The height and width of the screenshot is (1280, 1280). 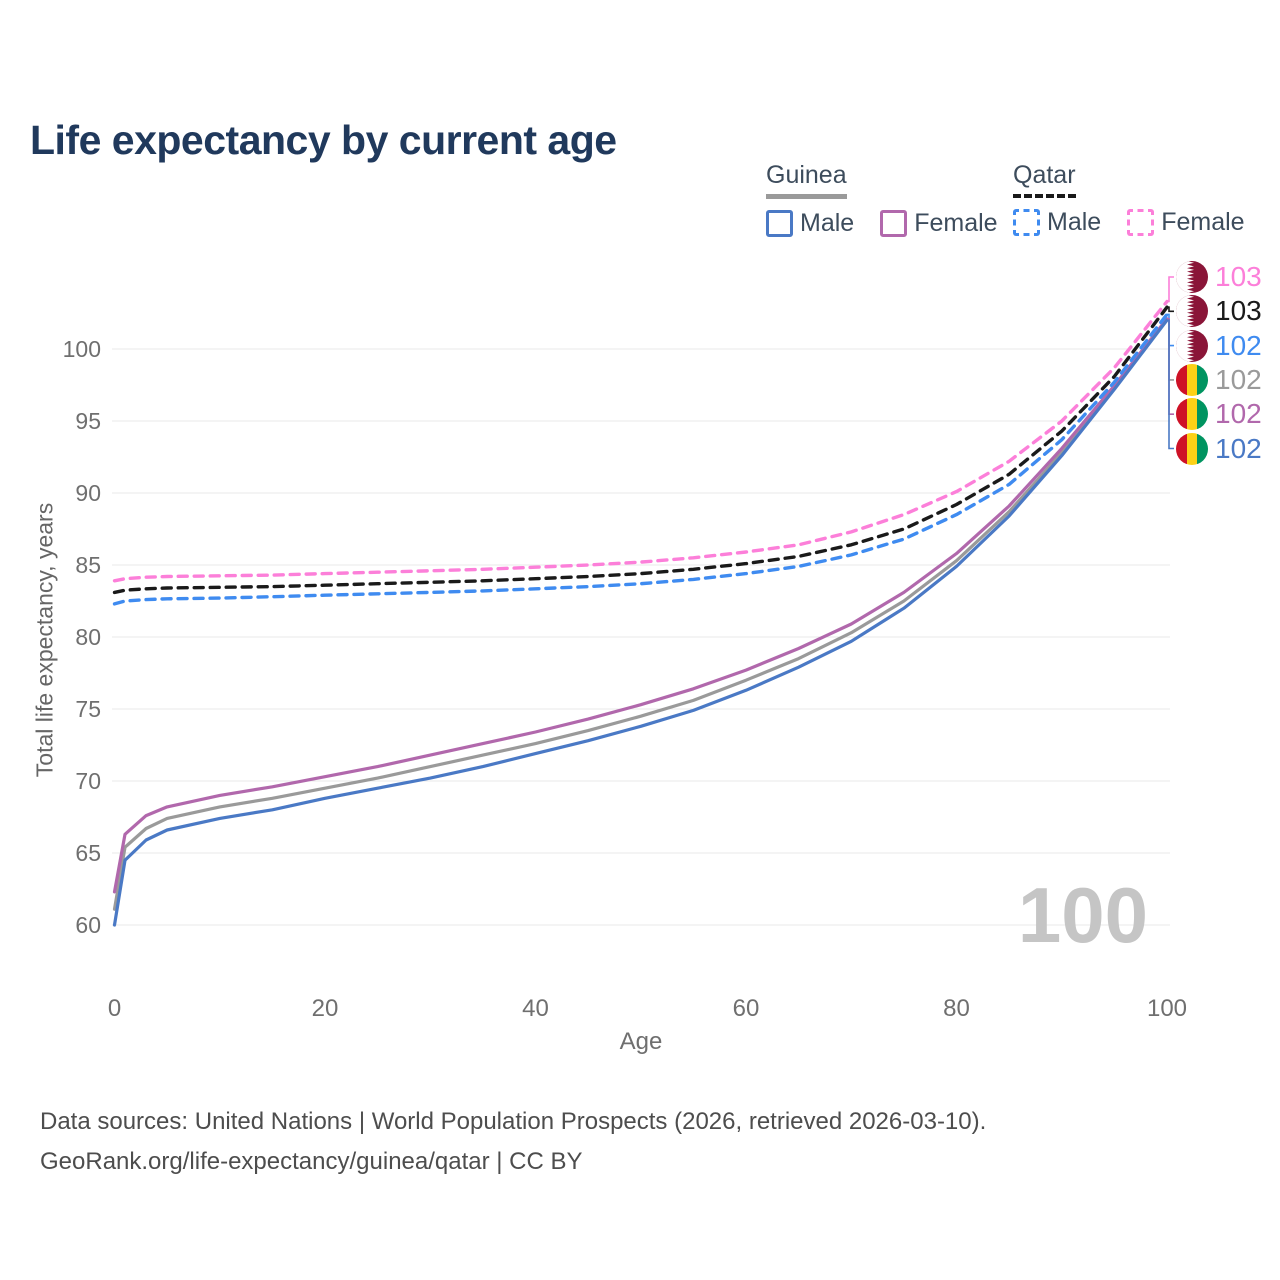 I want to click on legend-group-title-qatar: Qatar, so click(x=1044, y=179).